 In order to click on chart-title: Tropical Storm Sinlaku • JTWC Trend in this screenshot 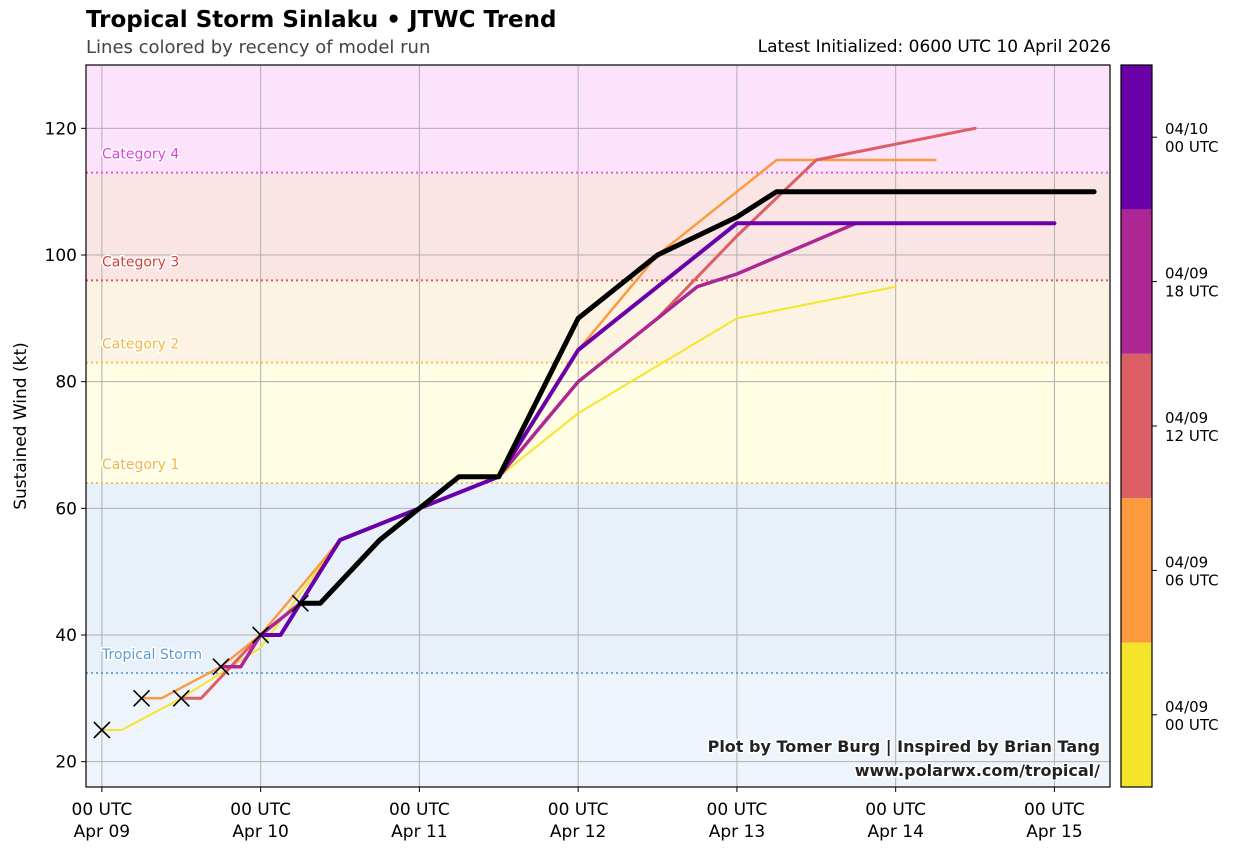, I will do `click(321, 20)`.